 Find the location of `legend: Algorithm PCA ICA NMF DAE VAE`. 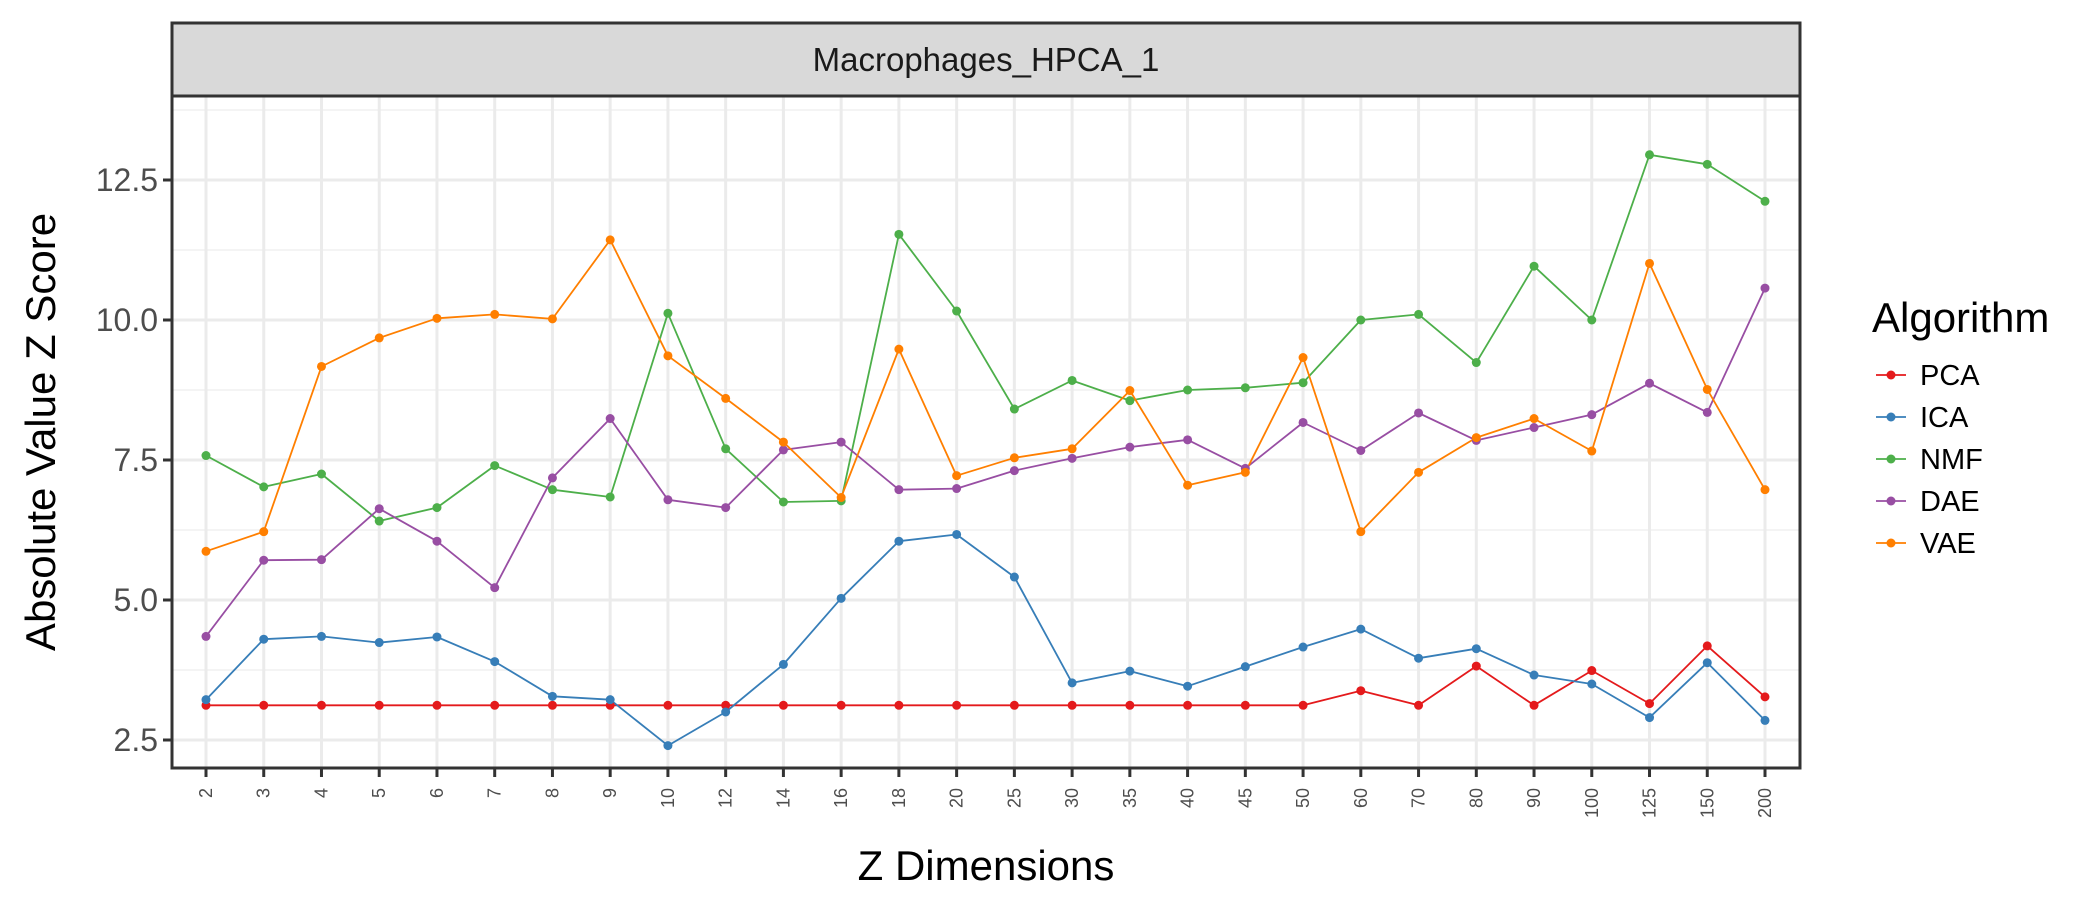

legend: Algorithm PCA ICA NMF DAE VAE is located at coordinates (1960, 427).